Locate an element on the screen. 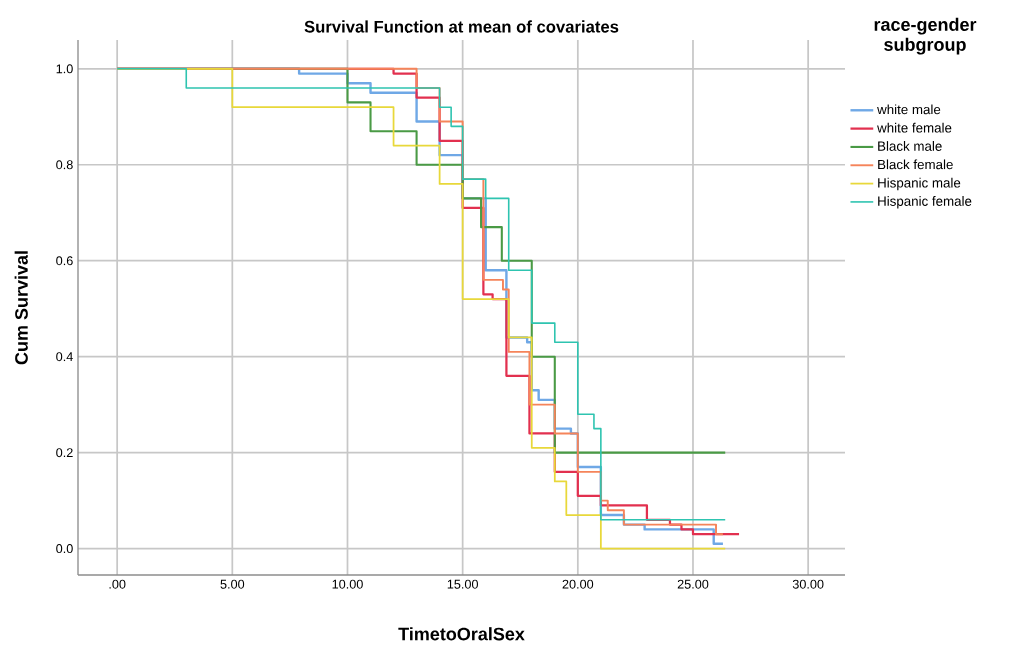 This screenshot has height=645, width=1011. x-tick-label: 30.00 is located at coordinates (808, 584).